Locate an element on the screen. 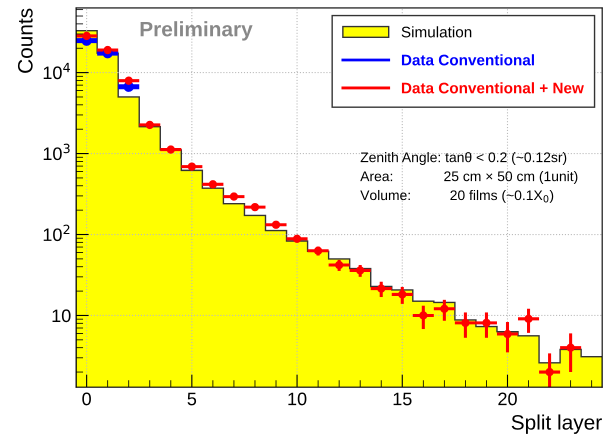 This screenshot has height=439, width=604. legend-label: Simulation is located at coordinates (437, 32).